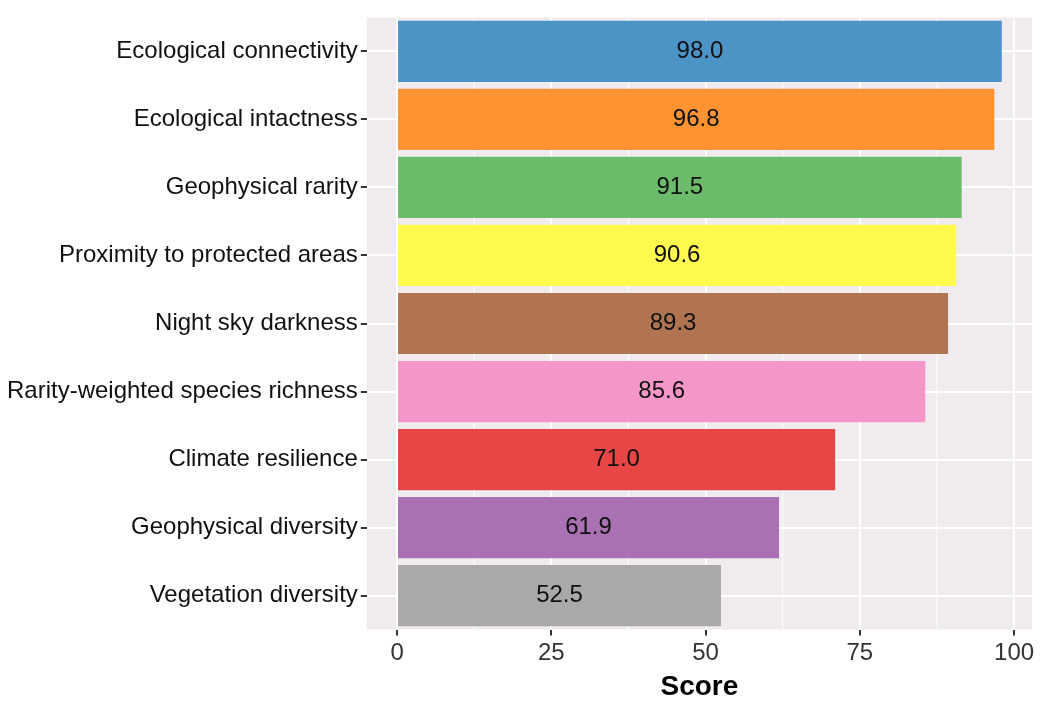 This screenshot has height=708, width=1050. I want to click on data-label: 61.9, so click(588, 526).